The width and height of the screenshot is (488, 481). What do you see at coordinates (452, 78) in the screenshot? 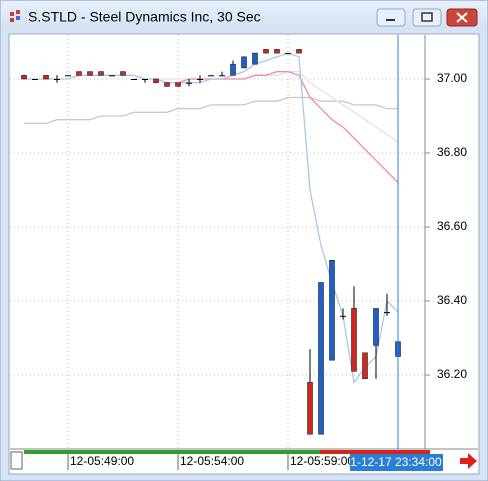
I see `y-tick-label: 37.00` at bounding box center [452, 78].